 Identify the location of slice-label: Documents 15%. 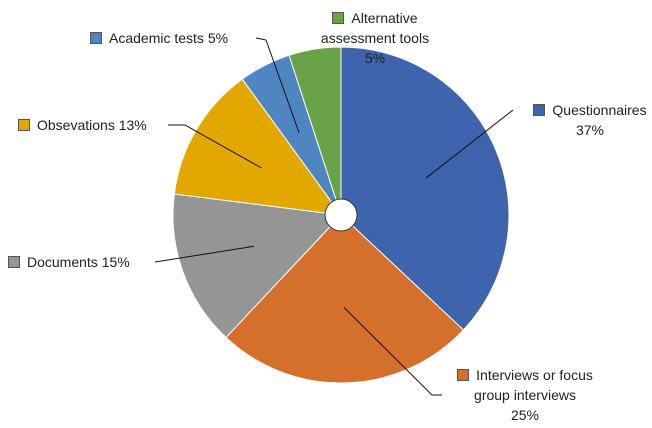
(88, 262).